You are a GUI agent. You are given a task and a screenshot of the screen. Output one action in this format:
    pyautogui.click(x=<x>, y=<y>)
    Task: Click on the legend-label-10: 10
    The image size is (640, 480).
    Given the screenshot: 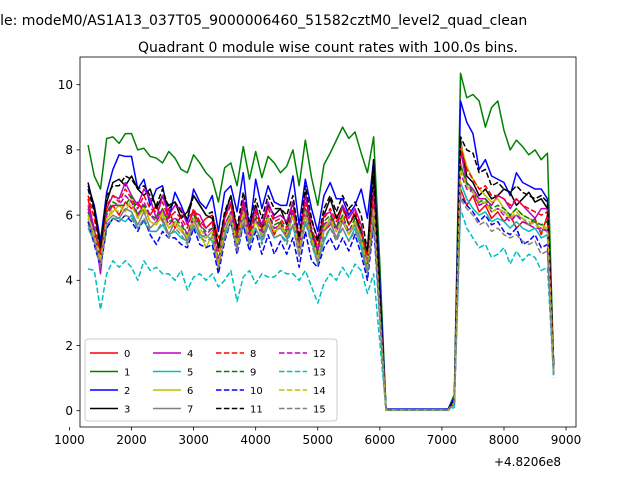 What is the action you would take?
    pyautogui.click(x=256, y=391)
    